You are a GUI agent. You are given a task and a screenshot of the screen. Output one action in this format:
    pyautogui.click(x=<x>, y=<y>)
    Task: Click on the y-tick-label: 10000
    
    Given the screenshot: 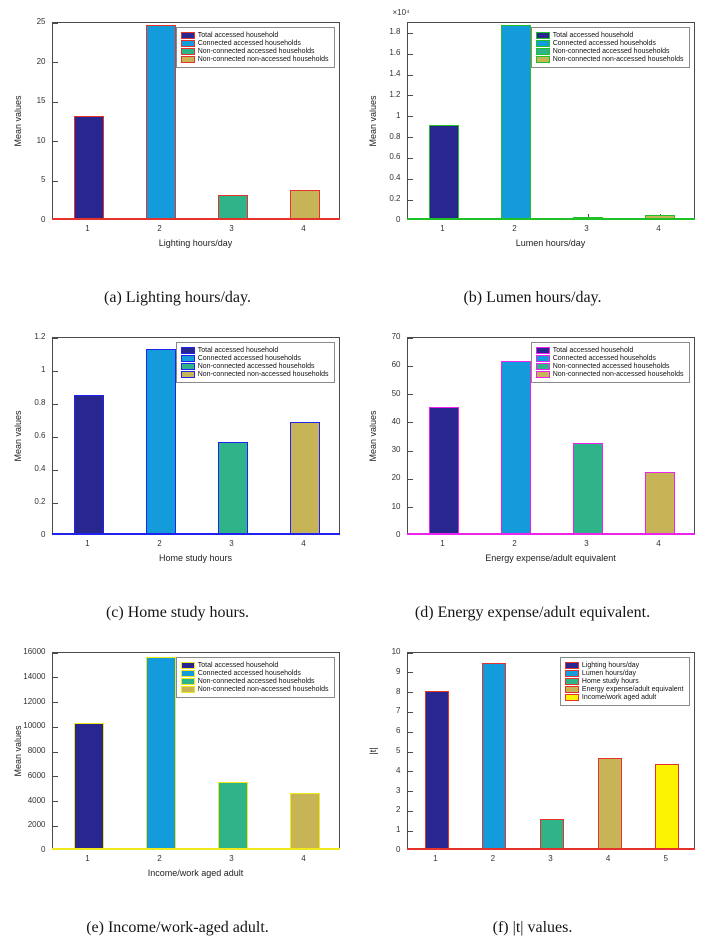 What is the action you would take?
    pyautogui.click(x=34, y=726)
    